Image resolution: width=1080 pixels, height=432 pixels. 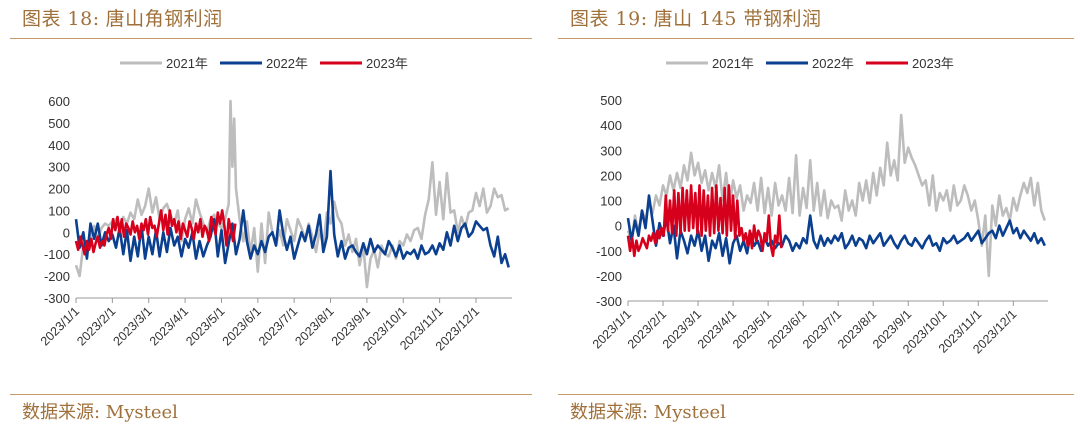 What do you see at coordinates (836, 195) in the screenshot?
I see `series-line-2021年` at bounding box center [836, 195].